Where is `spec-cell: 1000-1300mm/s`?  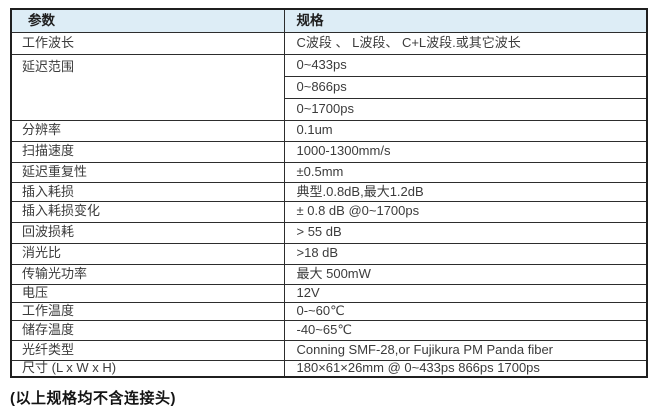
spec-cell: 1000-1300mm/s is located at coordinates (465, 151).